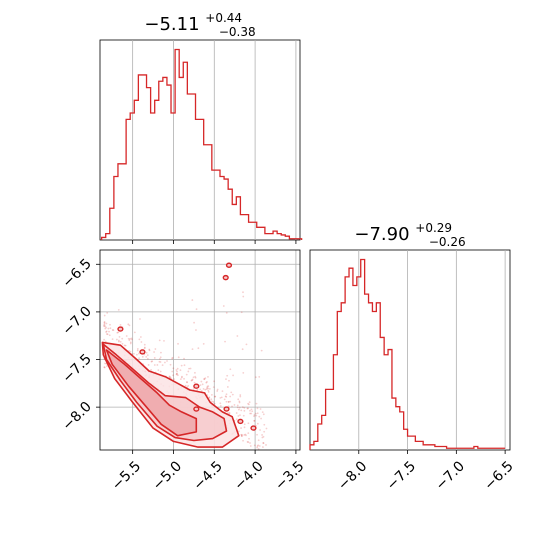  What do you see at coordinates (223, 18) in the screenshot?
I see `title-1-upper: +0.44` at bounding box center [223, 18].